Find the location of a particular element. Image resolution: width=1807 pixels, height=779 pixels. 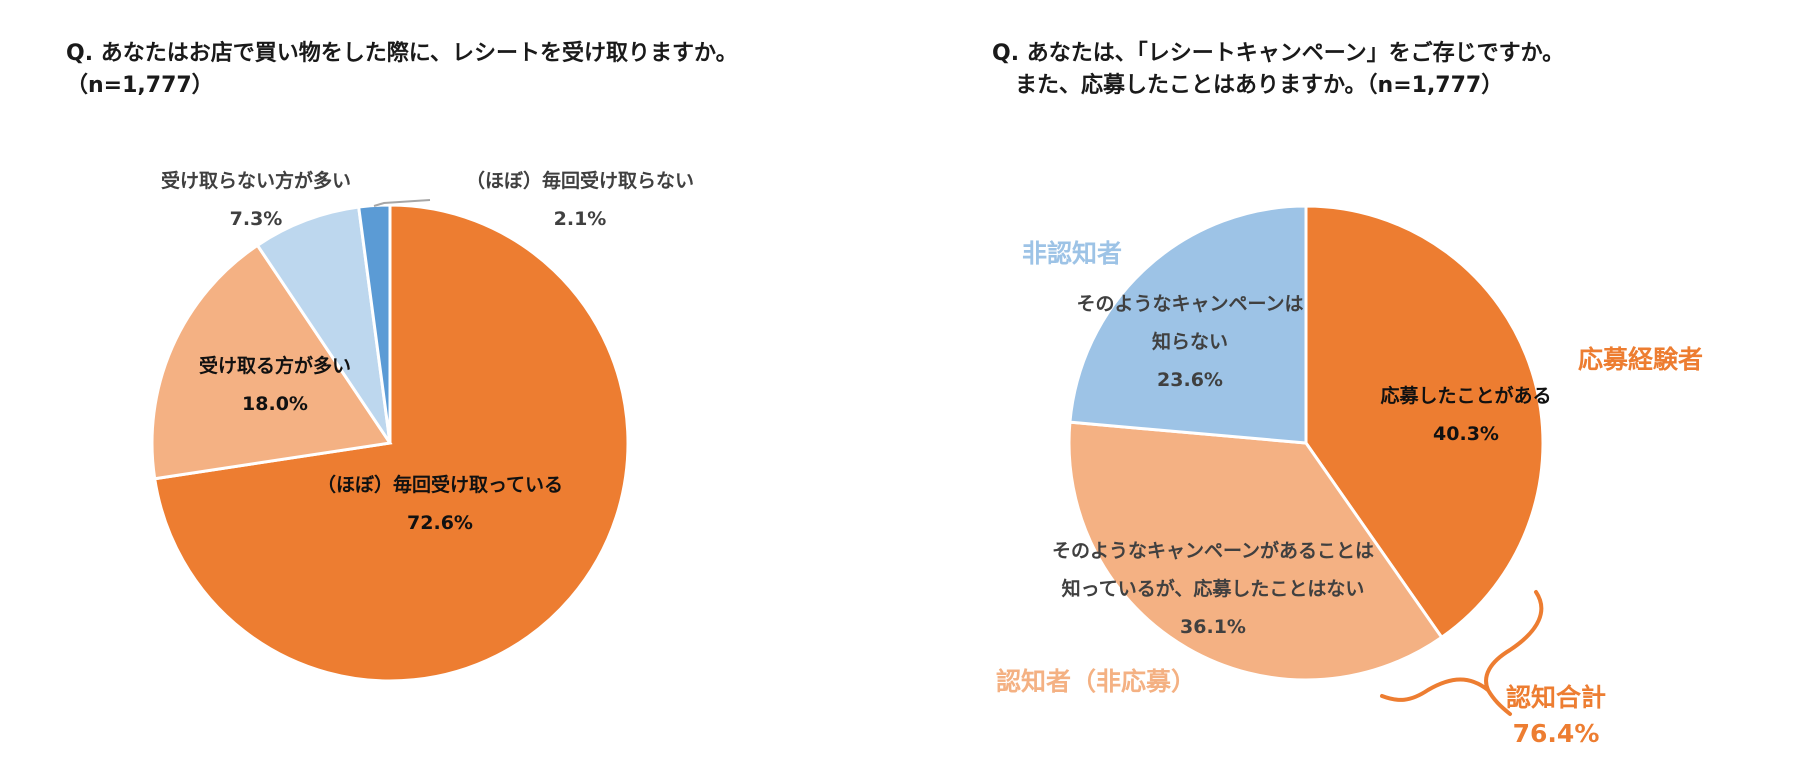

category-applied: 応募経験者 is located at coordinates (1641, 359).